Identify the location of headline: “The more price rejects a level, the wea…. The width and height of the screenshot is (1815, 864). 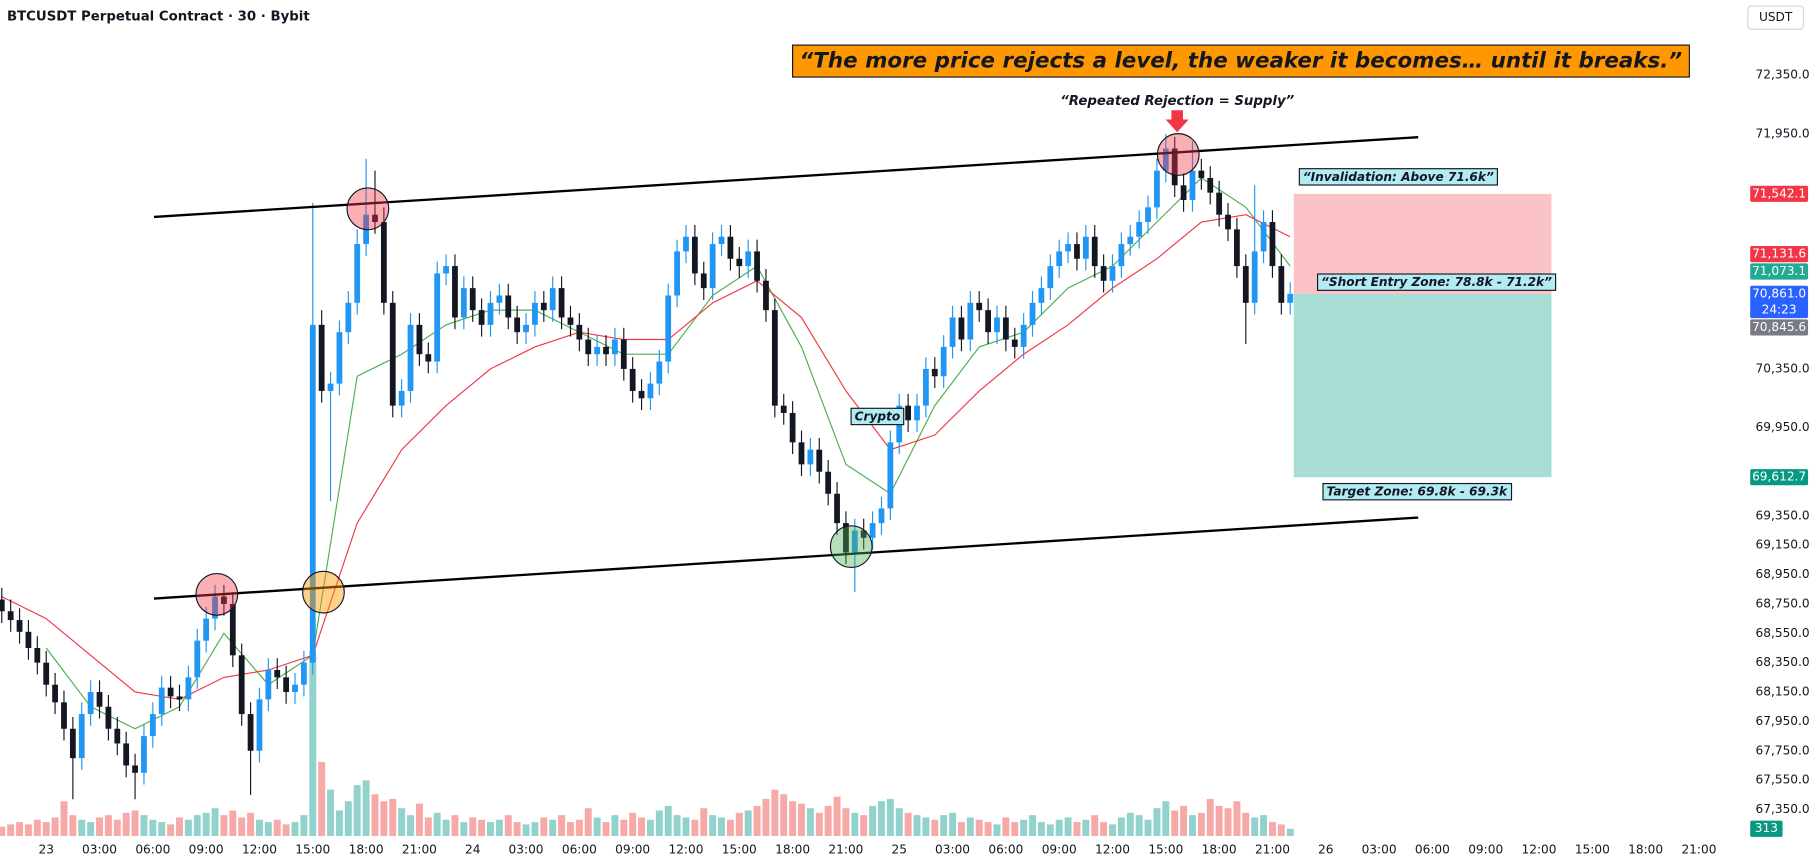
(1241, 61).